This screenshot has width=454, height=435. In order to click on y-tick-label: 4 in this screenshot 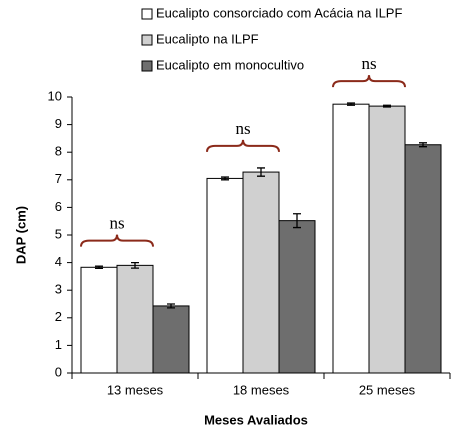, I will do `click(58, 261)`.